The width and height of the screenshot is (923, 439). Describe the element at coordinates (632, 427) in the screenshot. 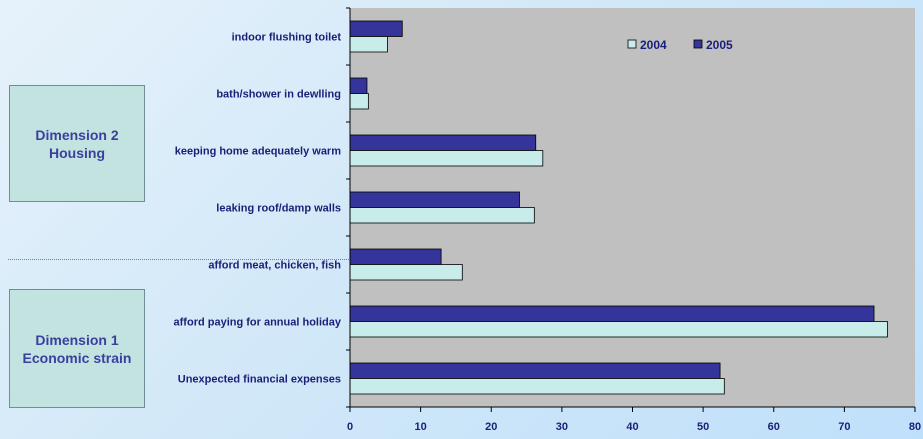

I see `x-tick-label: 40` at that location.